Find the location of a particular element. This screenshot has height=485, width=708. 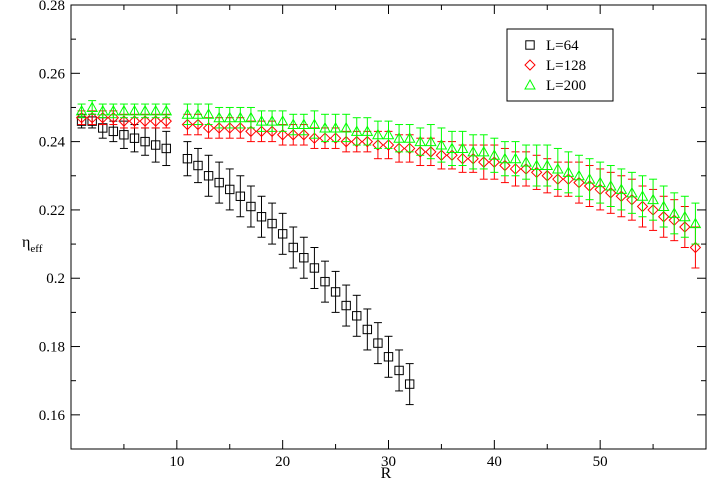

y-axis-label-sub: eff is located at coordinates (36, 249).